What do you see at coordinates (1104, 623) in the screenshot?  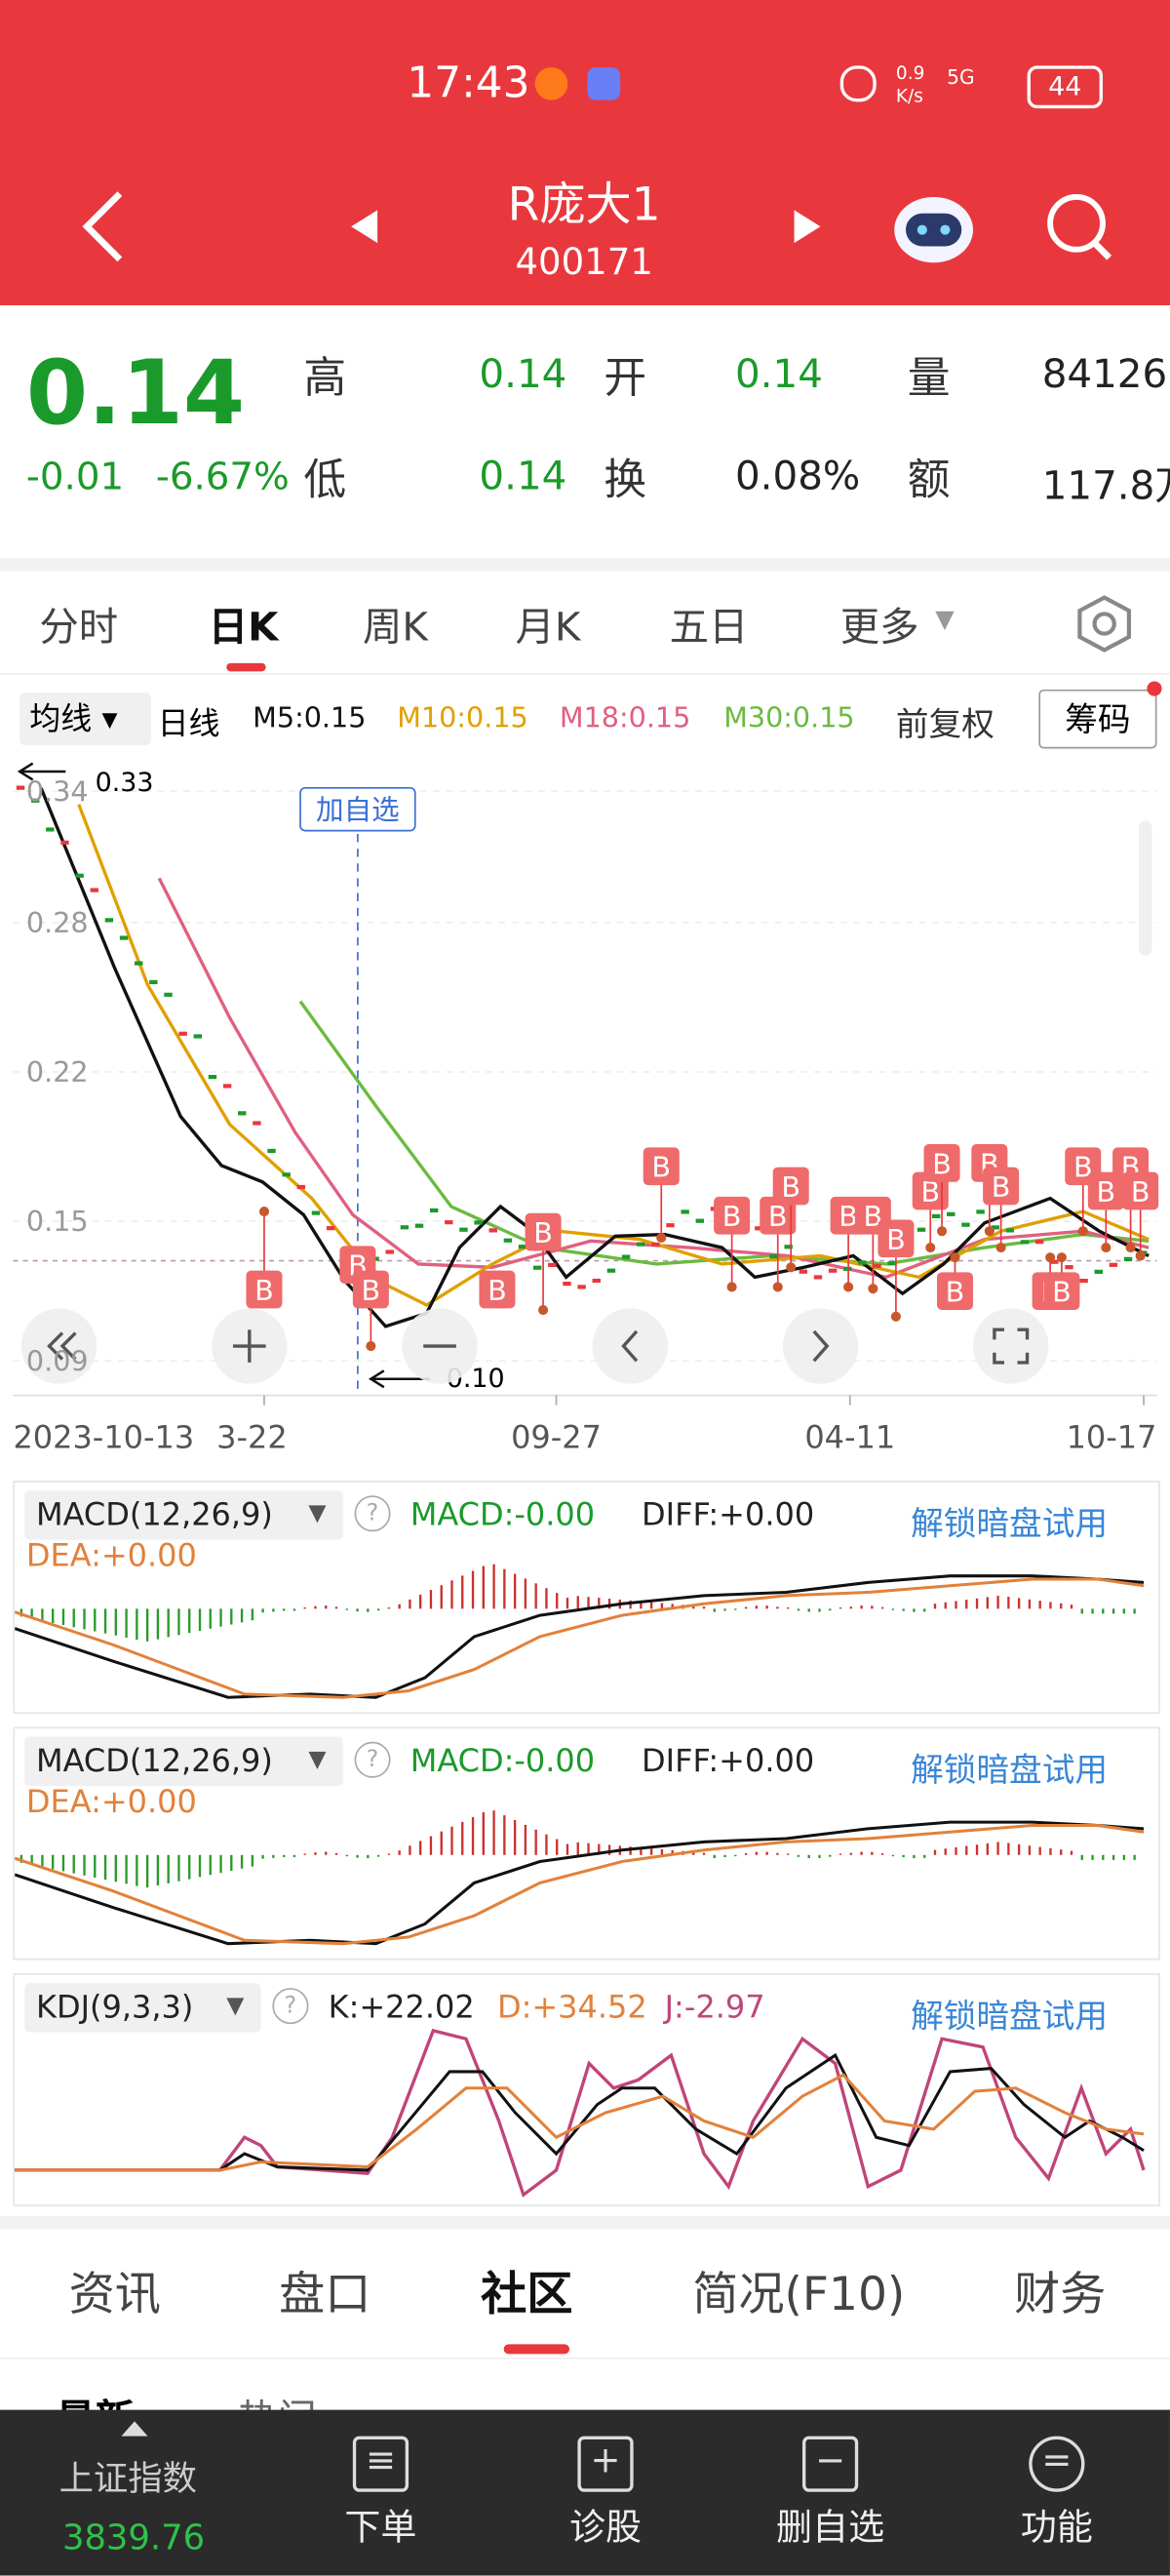 I see `settings-icon` at bounding box center [1104, 623].